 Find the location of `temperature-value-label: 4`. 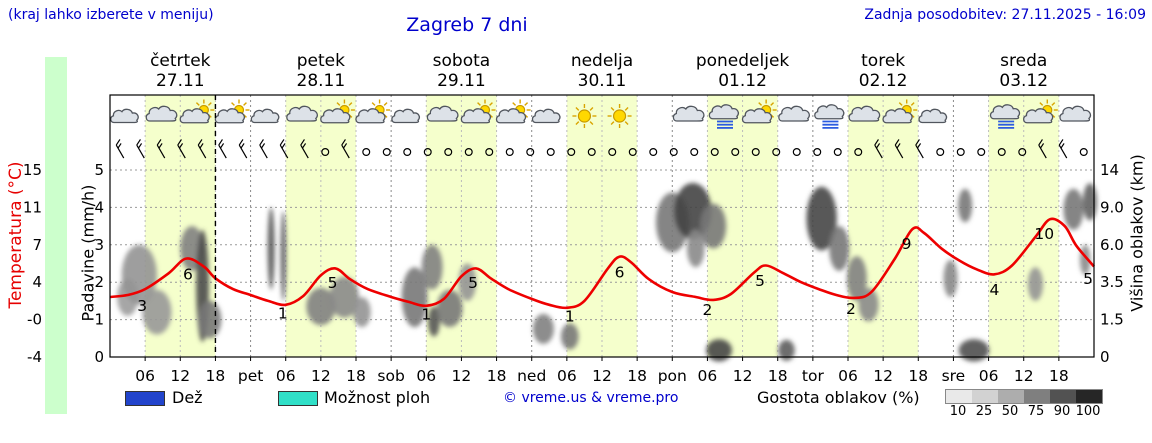

temperature-value-label: 4 is located at coordinates (994, 290).